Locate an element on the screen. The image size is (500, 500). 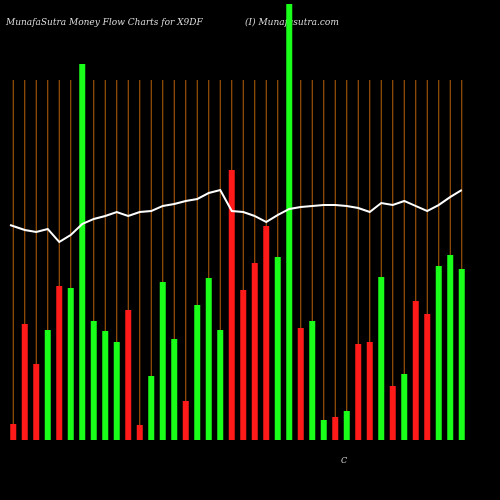
chart-title: MunafaSutra Money Flow Charts for X9DF is located at coordinates (104, 23).